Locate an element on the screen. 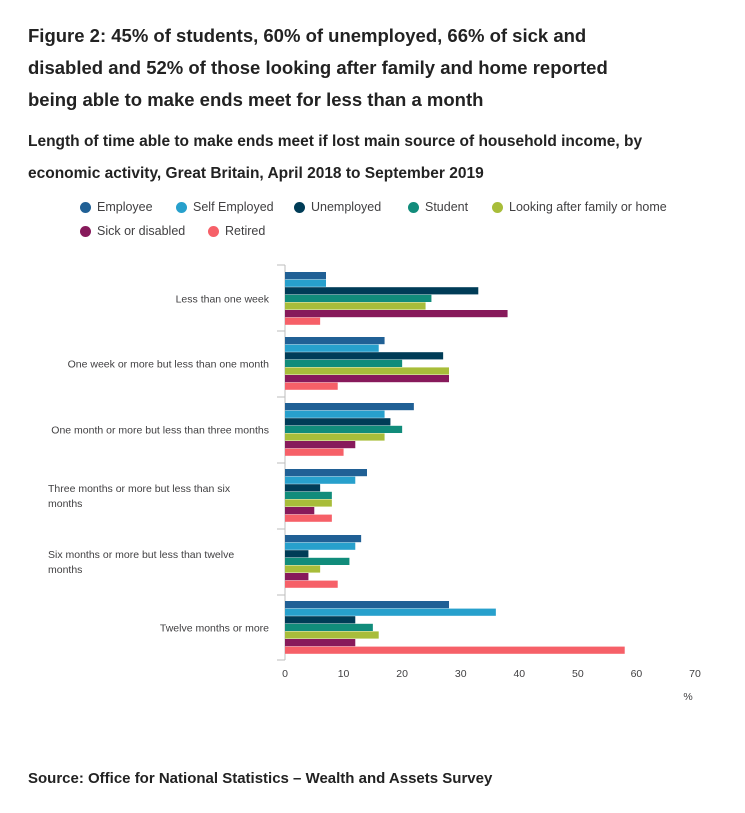 The width and height of the screenshot is (745, 813). category-label-one-week-or-more-but-less-than-one-month: One week or more but less than one month is located at coordinates (169, 365).